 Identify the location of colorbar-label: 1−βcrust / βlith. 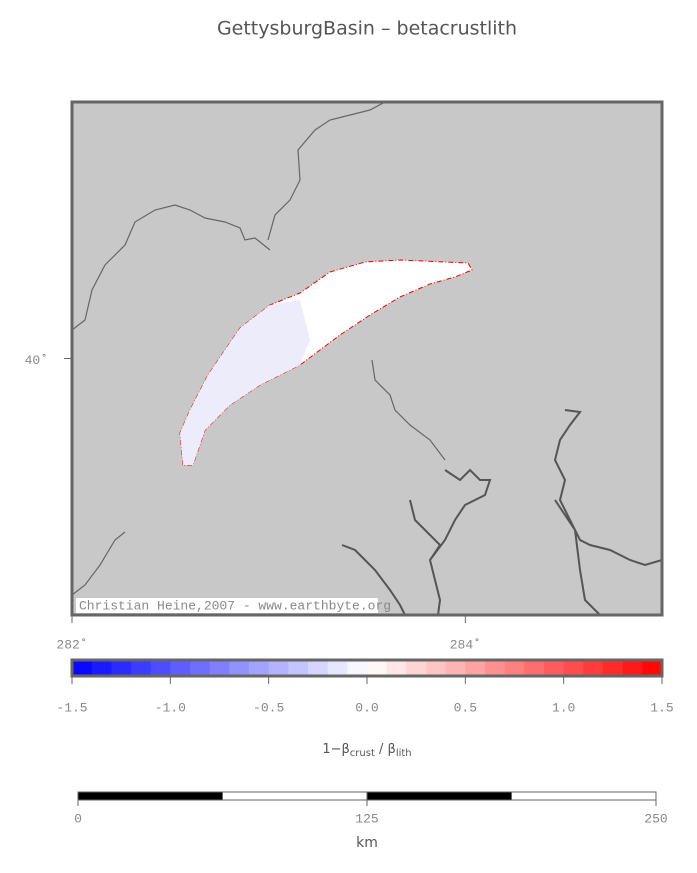
(366, 751).